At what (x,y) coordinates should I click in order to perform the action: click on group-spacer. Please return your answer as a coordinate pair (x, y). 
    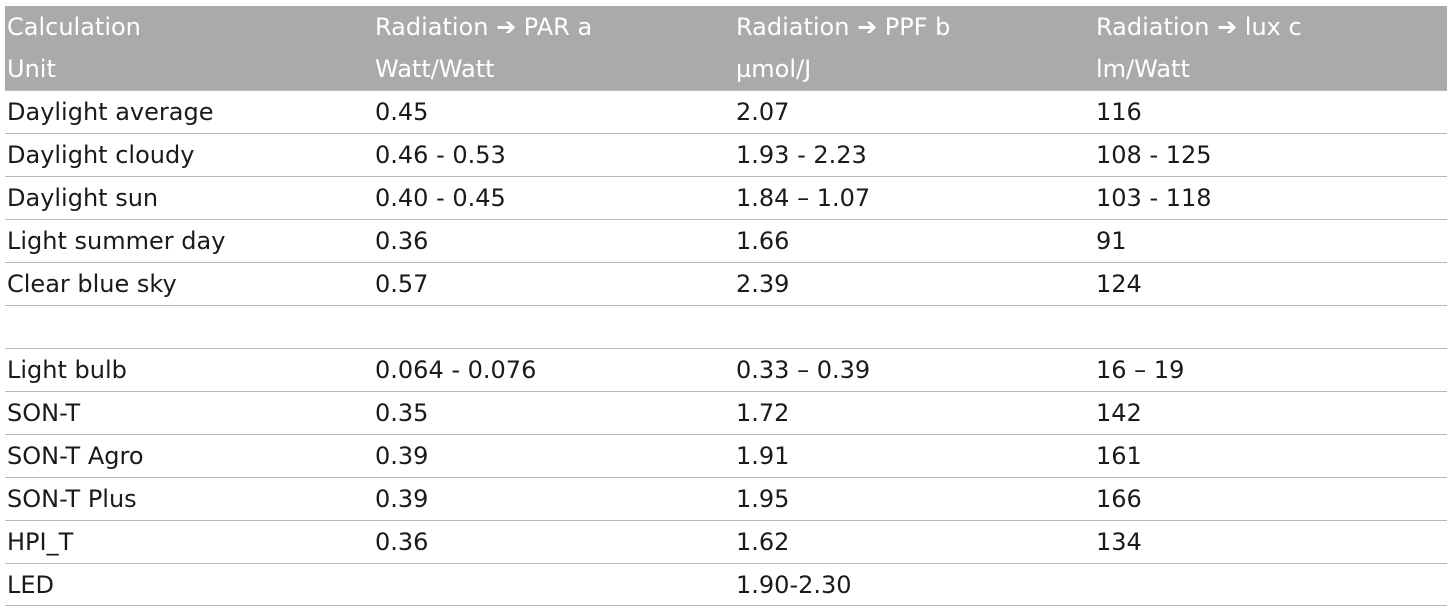
    Looking at the image, I should click on (726, 326).